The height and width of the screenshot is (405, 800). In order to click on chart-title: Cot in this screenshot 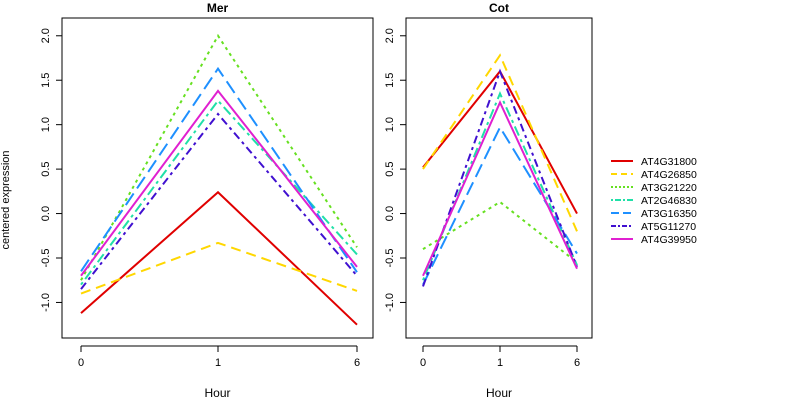, I will do `click(499, 8)`.